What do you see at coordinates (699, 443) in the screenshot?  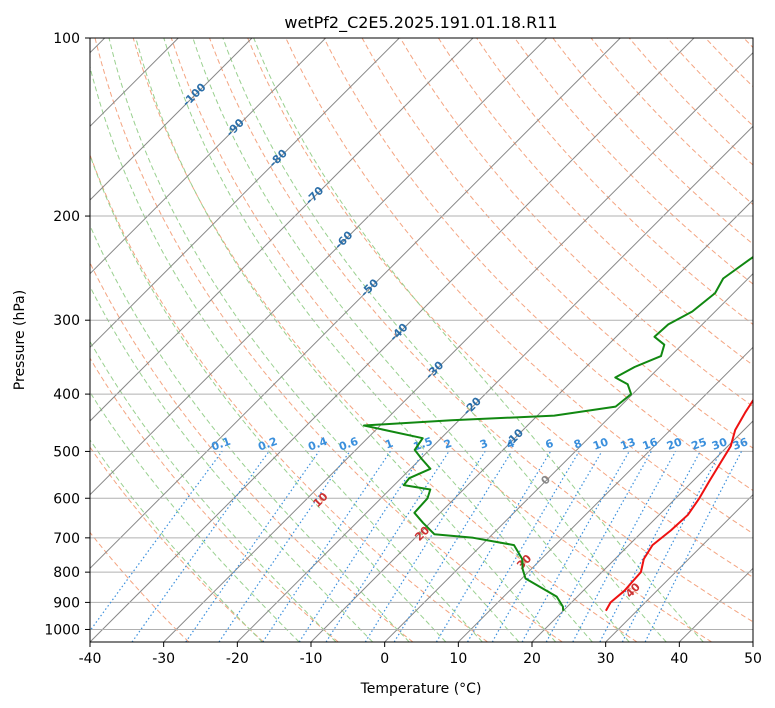 I see `mixing-ratio-label: 25` at bounding box center [699, 443].